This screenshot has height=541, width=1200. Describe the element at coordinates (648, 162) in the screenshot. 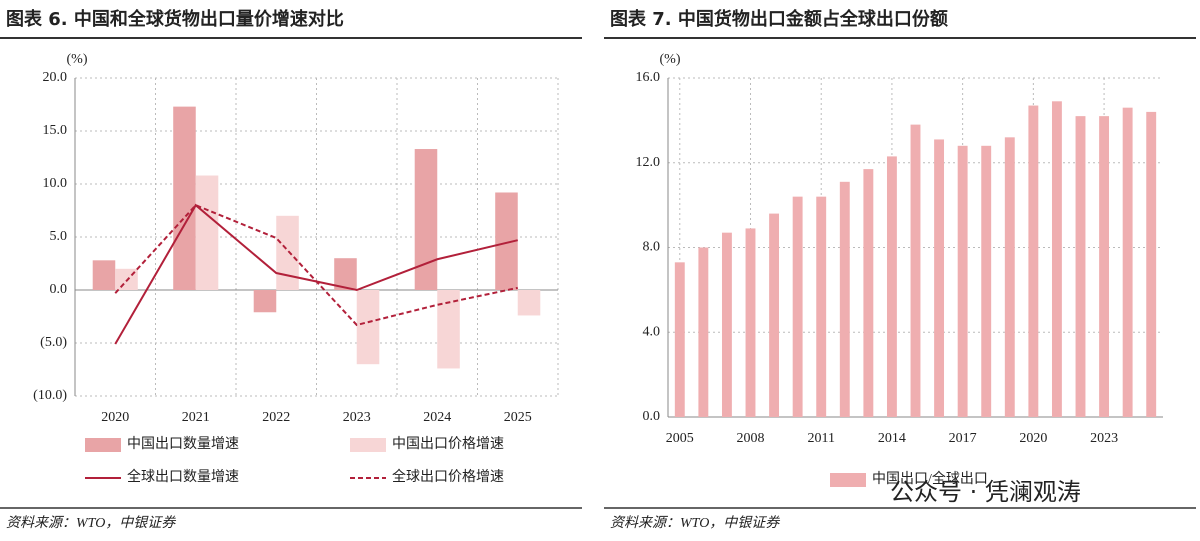

I see `y-tick-label: 12.0` at that location.